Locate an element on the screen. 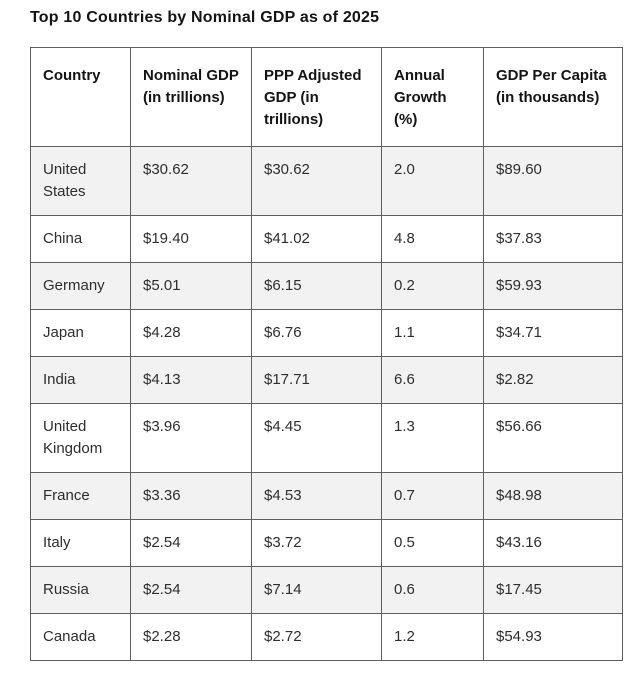 Image resolution: width=641 pixels, height=680 pixels. cell-annual-growth: 1.1 is located at coordinates (432, 333).